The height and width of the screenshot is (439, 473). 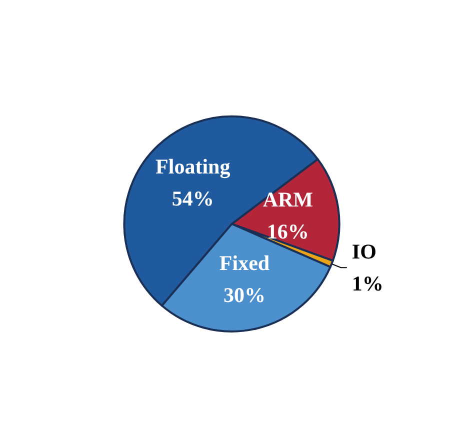 I want to click on data-label: 54%, so click(x=193, y=198).